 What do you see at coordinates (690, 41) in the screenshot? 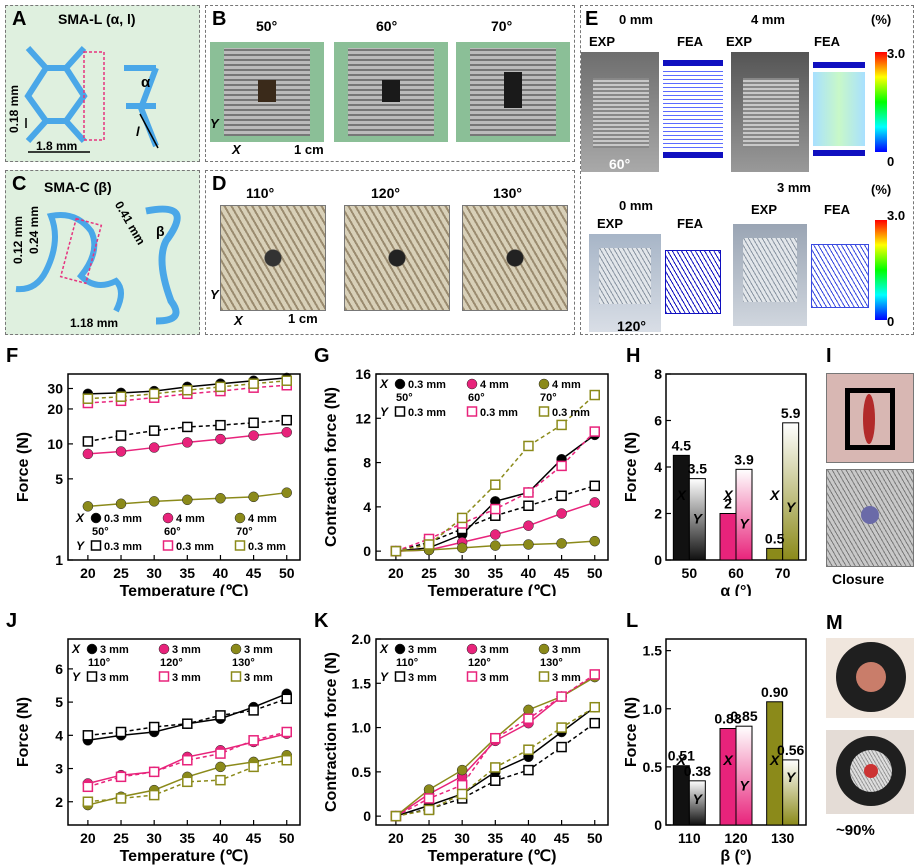
I see `fea-label: FEA` at bounding box center [690, 41].